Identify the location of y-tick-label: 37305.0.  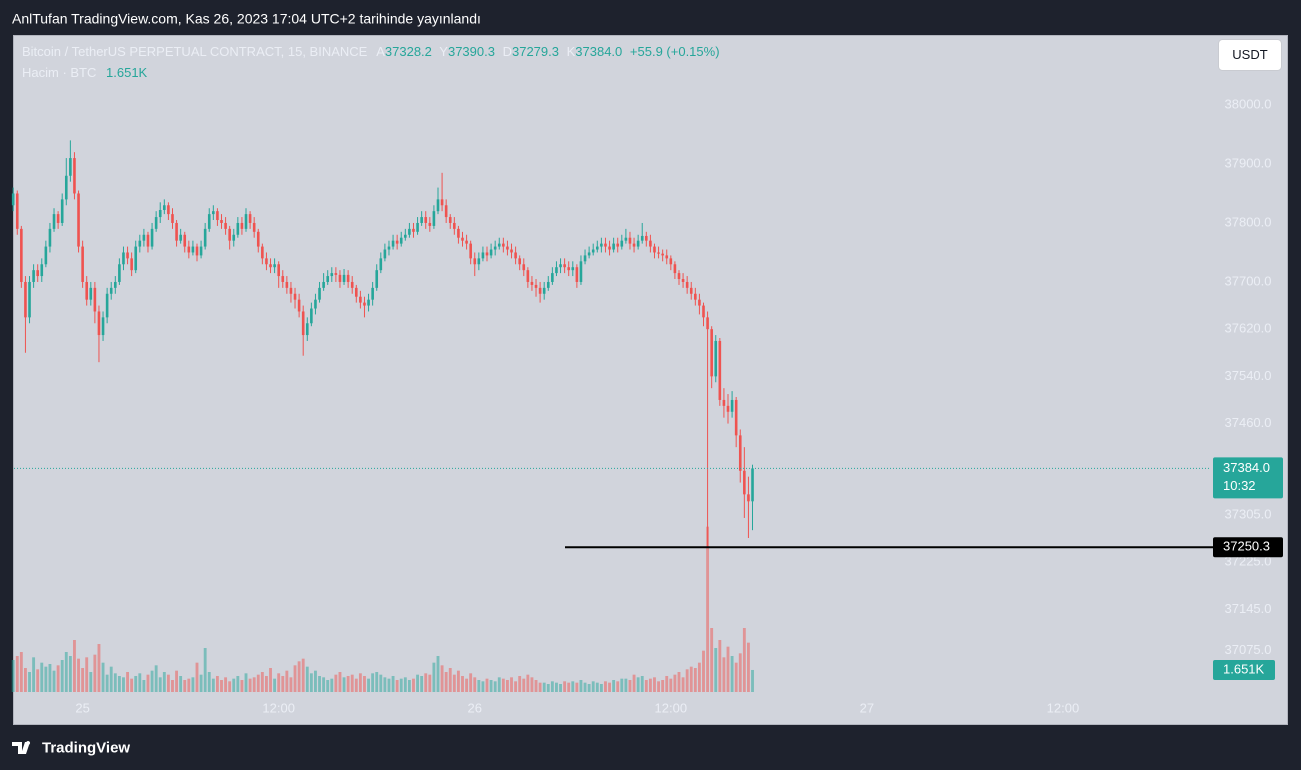
(1248, 513).